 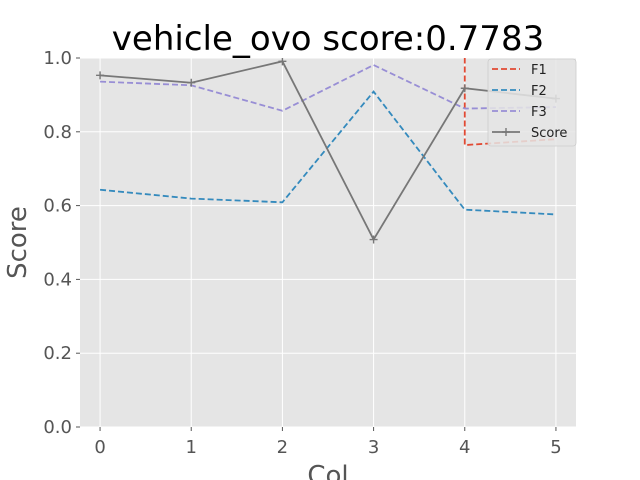 What do you see at coordinates (328, 39) in the screenshot?
I see `chart-title: vehicle_ovo score:0.7783` at bounding box center [328, 39].